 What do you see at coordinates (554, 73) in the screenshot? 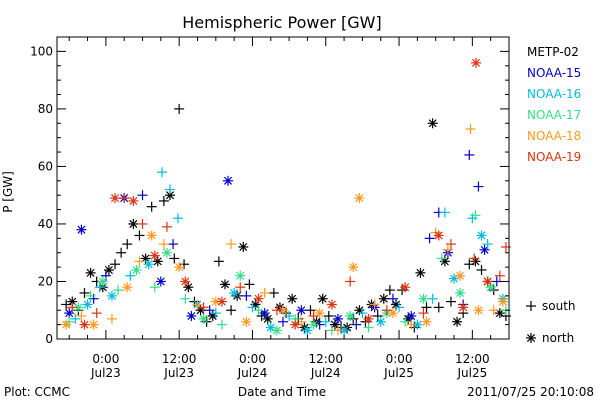
I see `legend-entry: NOAA-15` at bounding box center [554, 73].